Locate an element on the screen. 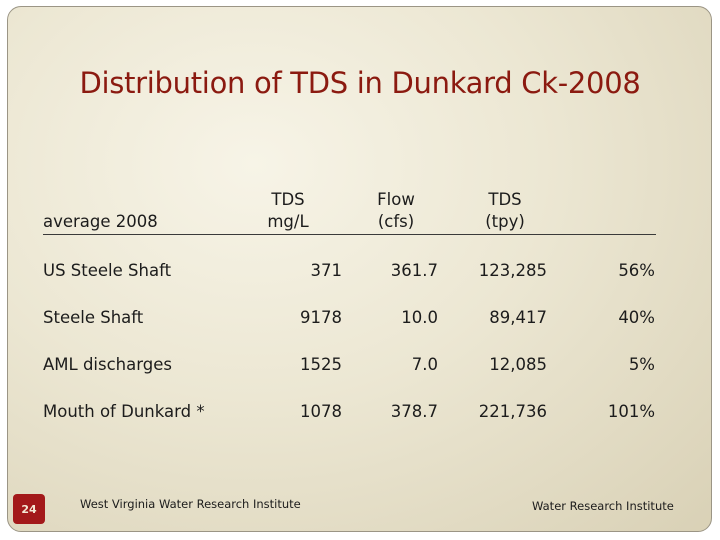 This screenshot has width=720, height=540. table-cell-flow: 7.0 is located at coordinates (424, 364).